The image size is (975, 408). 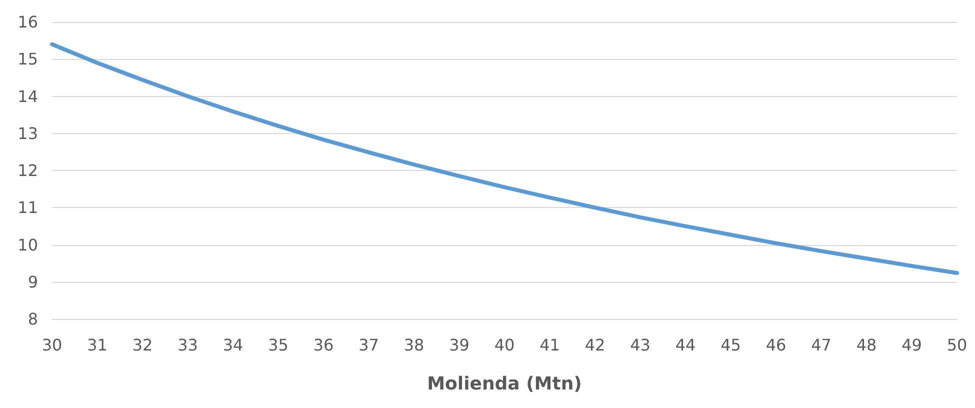 What do you see at coordinates (142, 345) in the screenshot?
I see `x-tick-label: 32` at bounding box center [142, 345].